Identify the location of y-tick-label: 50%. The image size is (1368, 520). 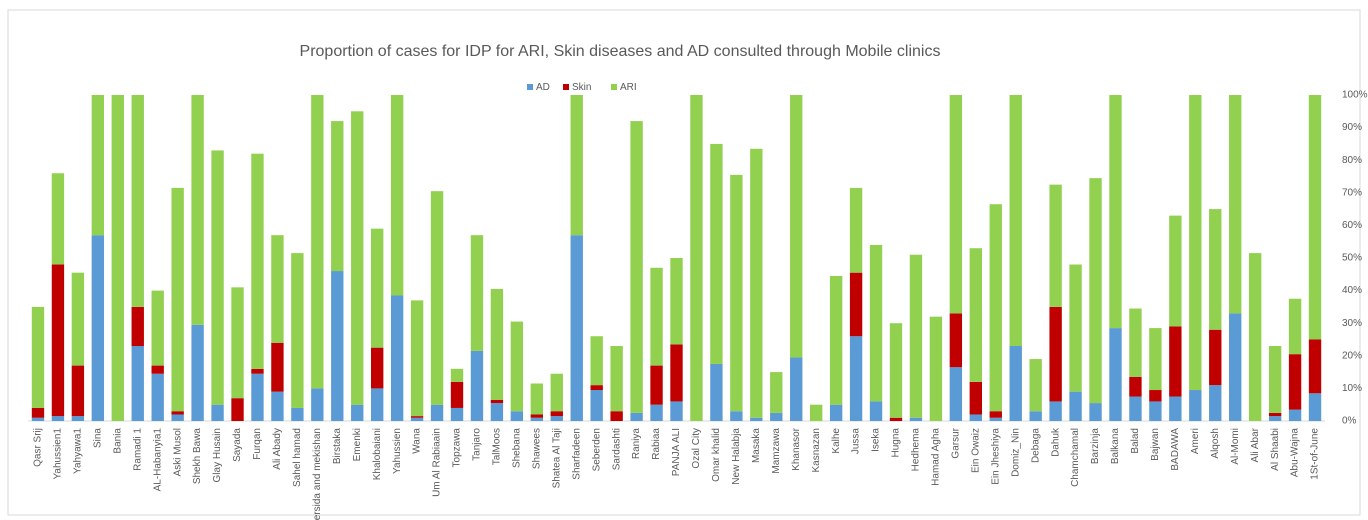
(1352, 258).